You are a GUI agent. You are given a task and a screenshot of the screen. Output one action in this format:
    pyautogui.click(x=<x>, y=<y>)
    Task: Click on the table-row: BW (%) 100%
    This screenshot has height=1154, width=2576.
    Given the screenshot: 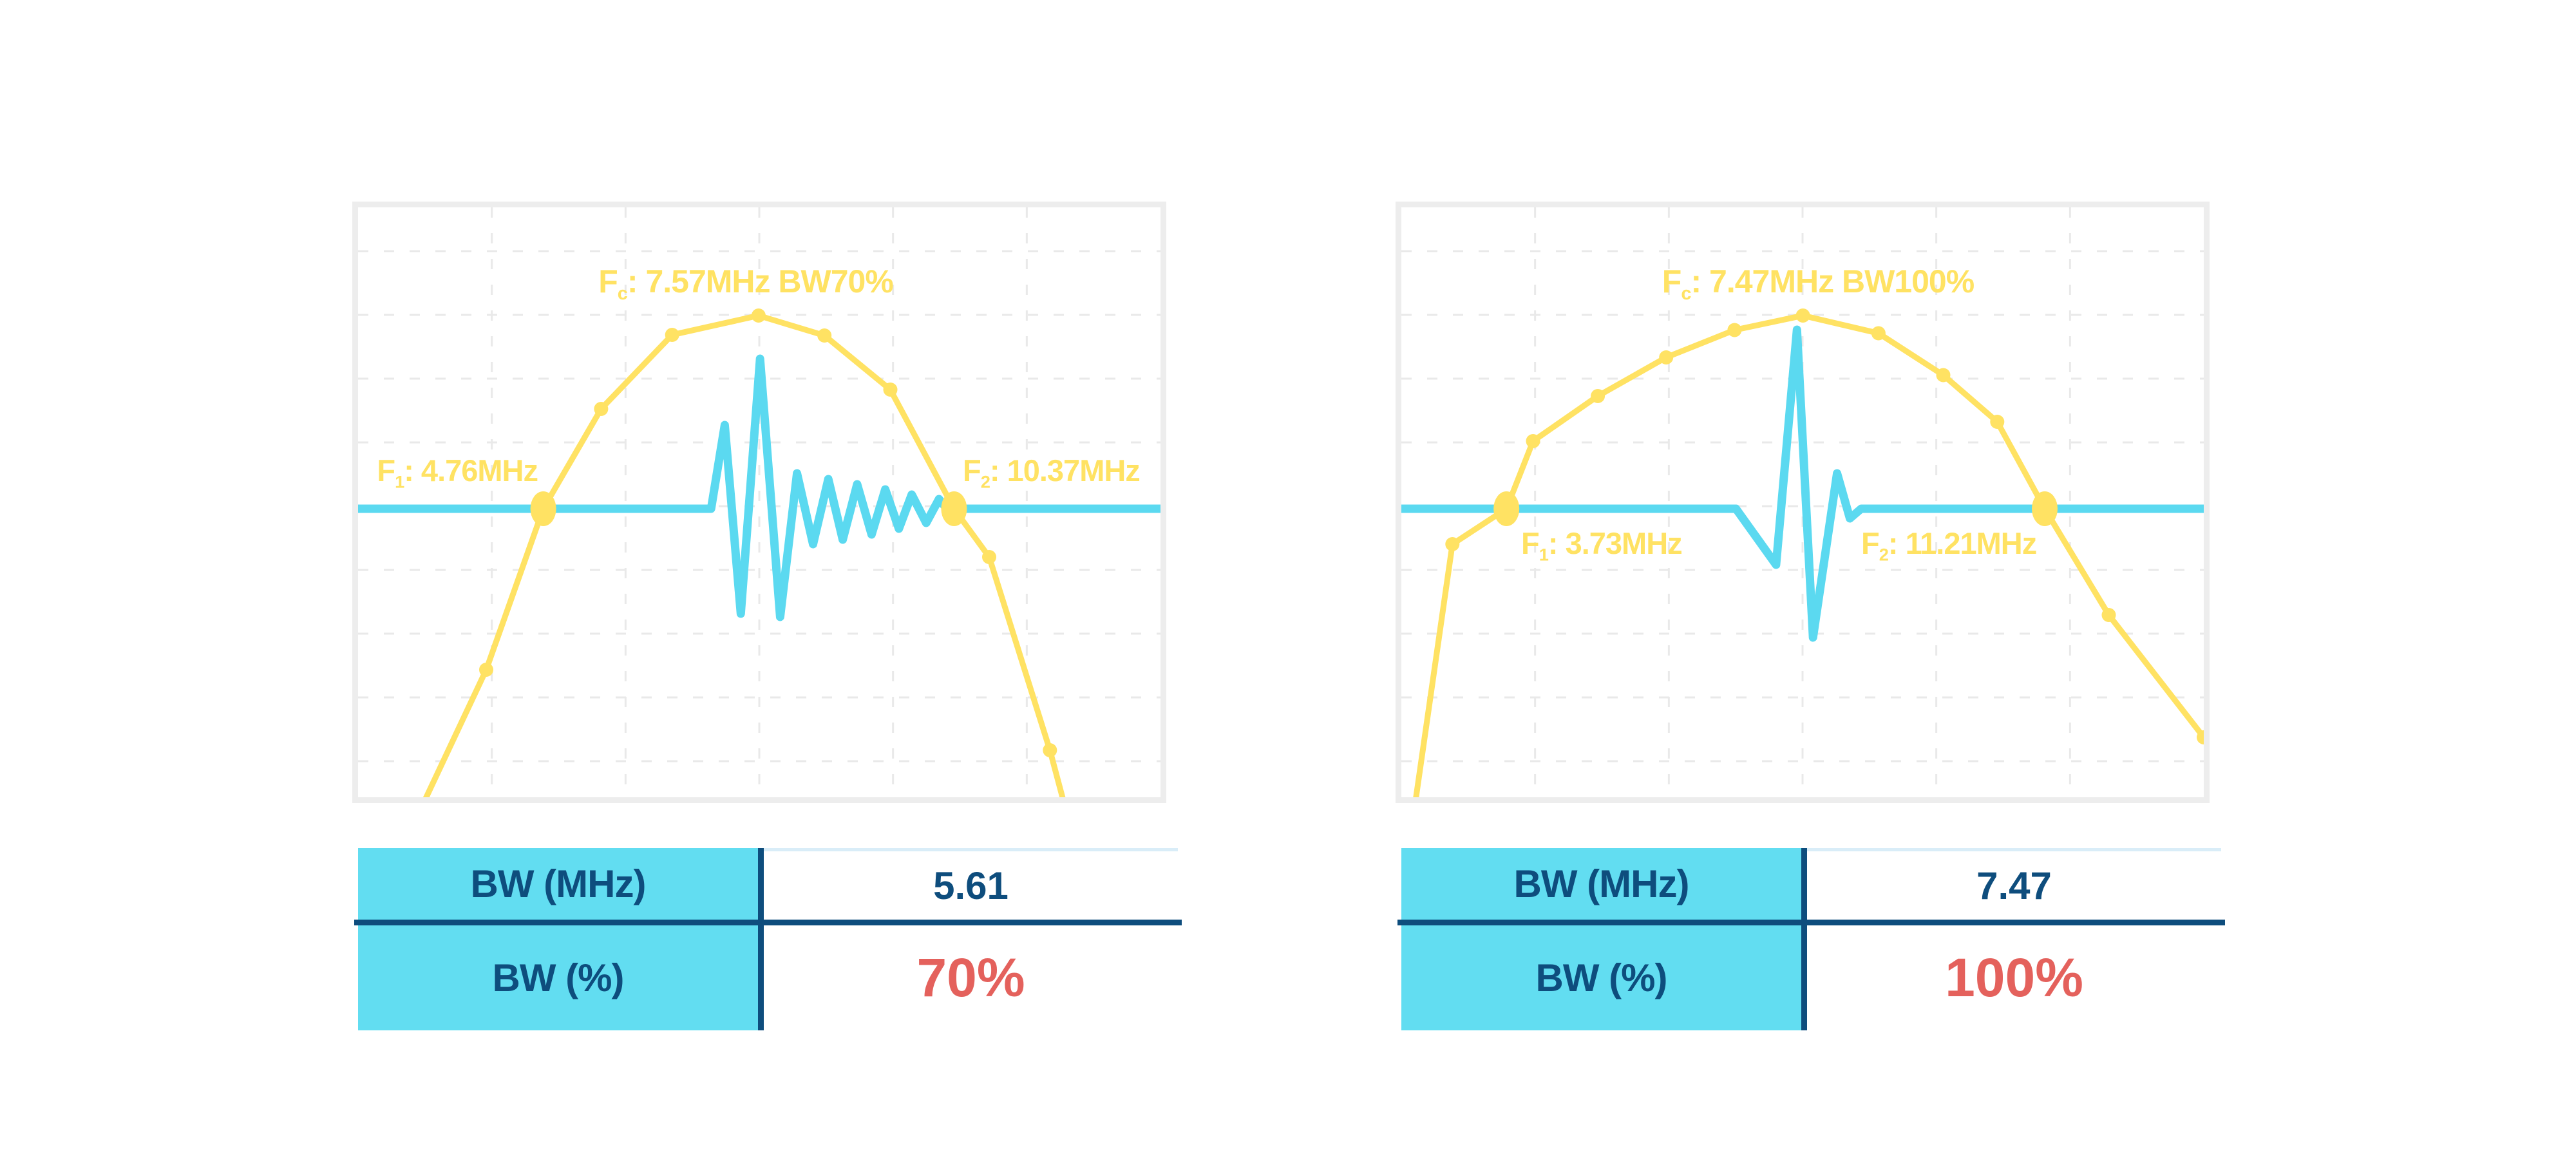 What is the action you would take?
    pyautogui.click(x=1811, y=977)
    